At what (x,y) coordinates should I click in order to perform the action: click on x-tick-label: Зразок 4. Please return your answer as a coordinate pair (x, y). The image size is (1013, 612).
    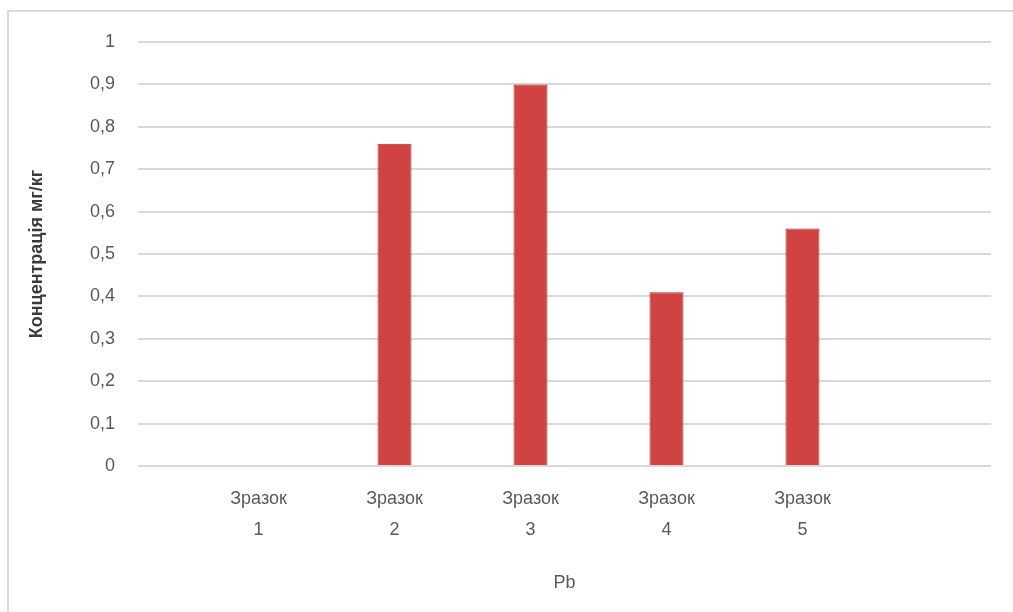
    Looking at the image, I should click on (666, 513).